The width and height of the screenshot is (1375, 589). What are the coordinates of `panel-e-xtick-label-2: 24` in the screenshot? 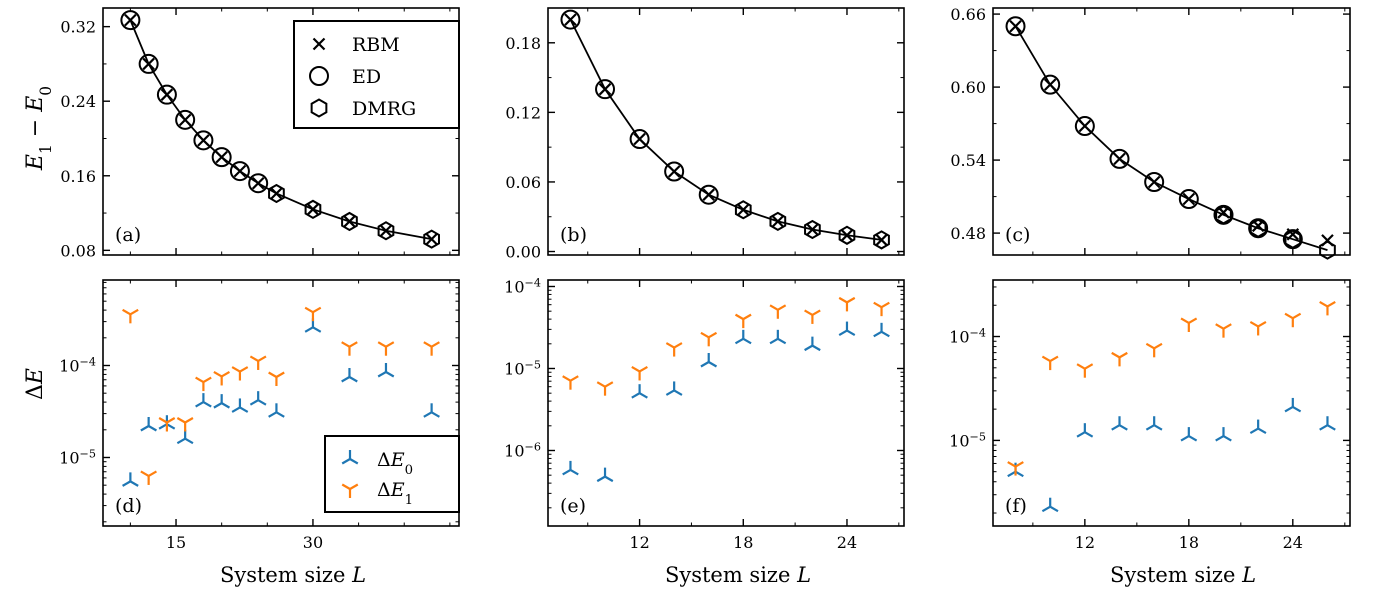 It's located at (847, 542).